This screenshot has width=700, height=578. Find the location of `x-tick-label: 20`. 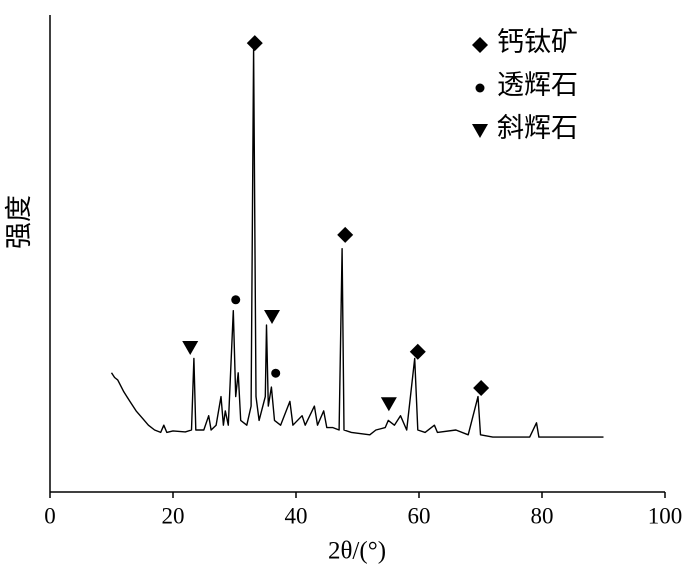

x-tick-label: 20 is located at coordinates (173, 515).